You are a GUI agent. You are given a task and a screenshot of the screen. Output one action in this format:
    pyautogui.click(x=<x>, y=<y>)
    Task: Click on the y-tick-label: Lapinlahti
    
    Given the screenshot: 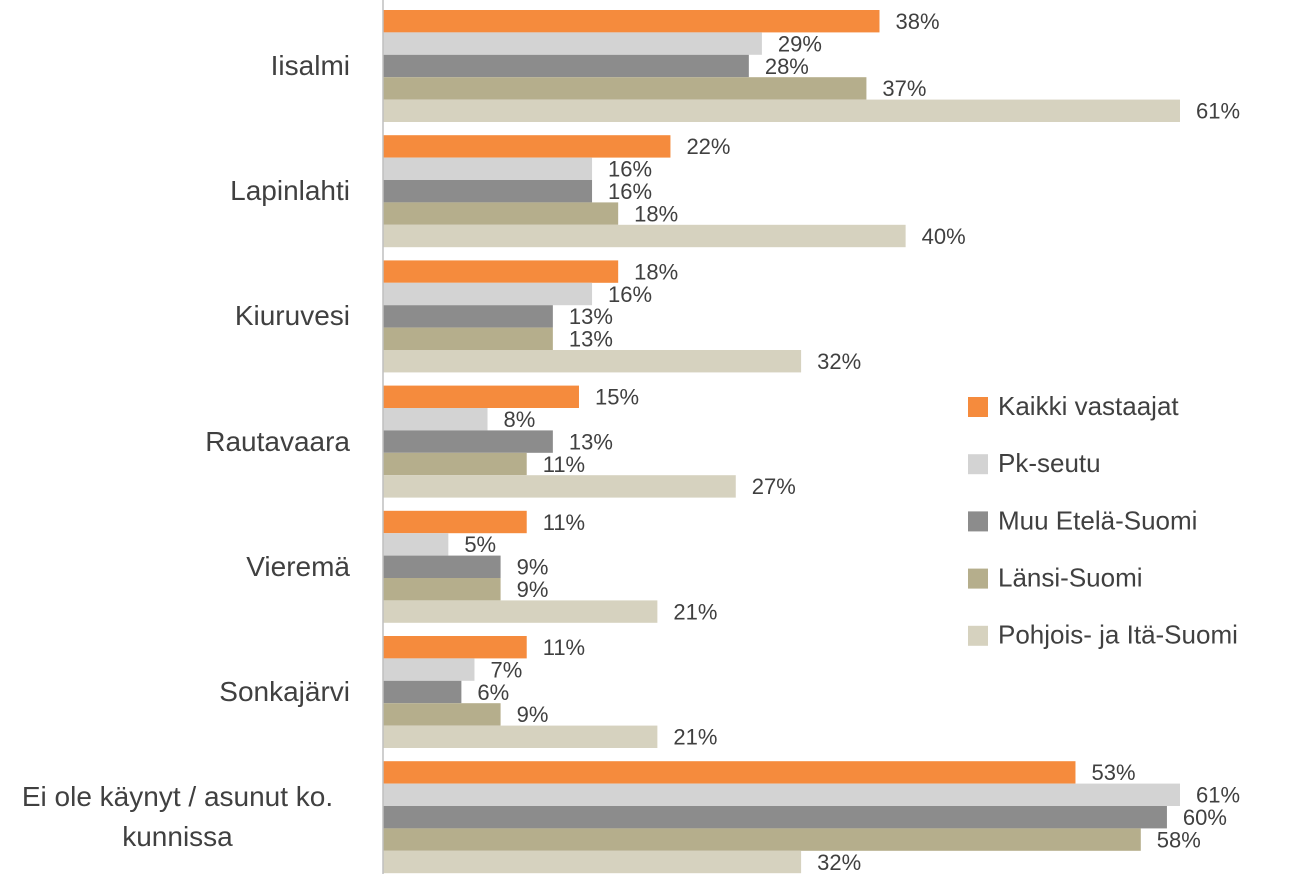 What is the action you would take?
    pyautogui.click(x=290, y=191)
    